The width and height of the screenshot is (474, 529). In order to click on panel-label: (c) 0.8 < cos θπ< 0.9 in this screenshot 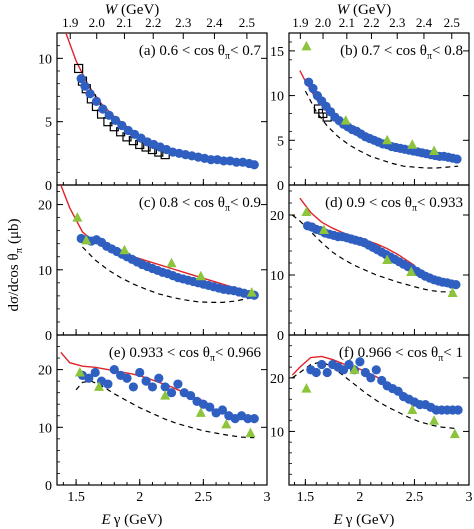, I will do `click(200, 204)`.